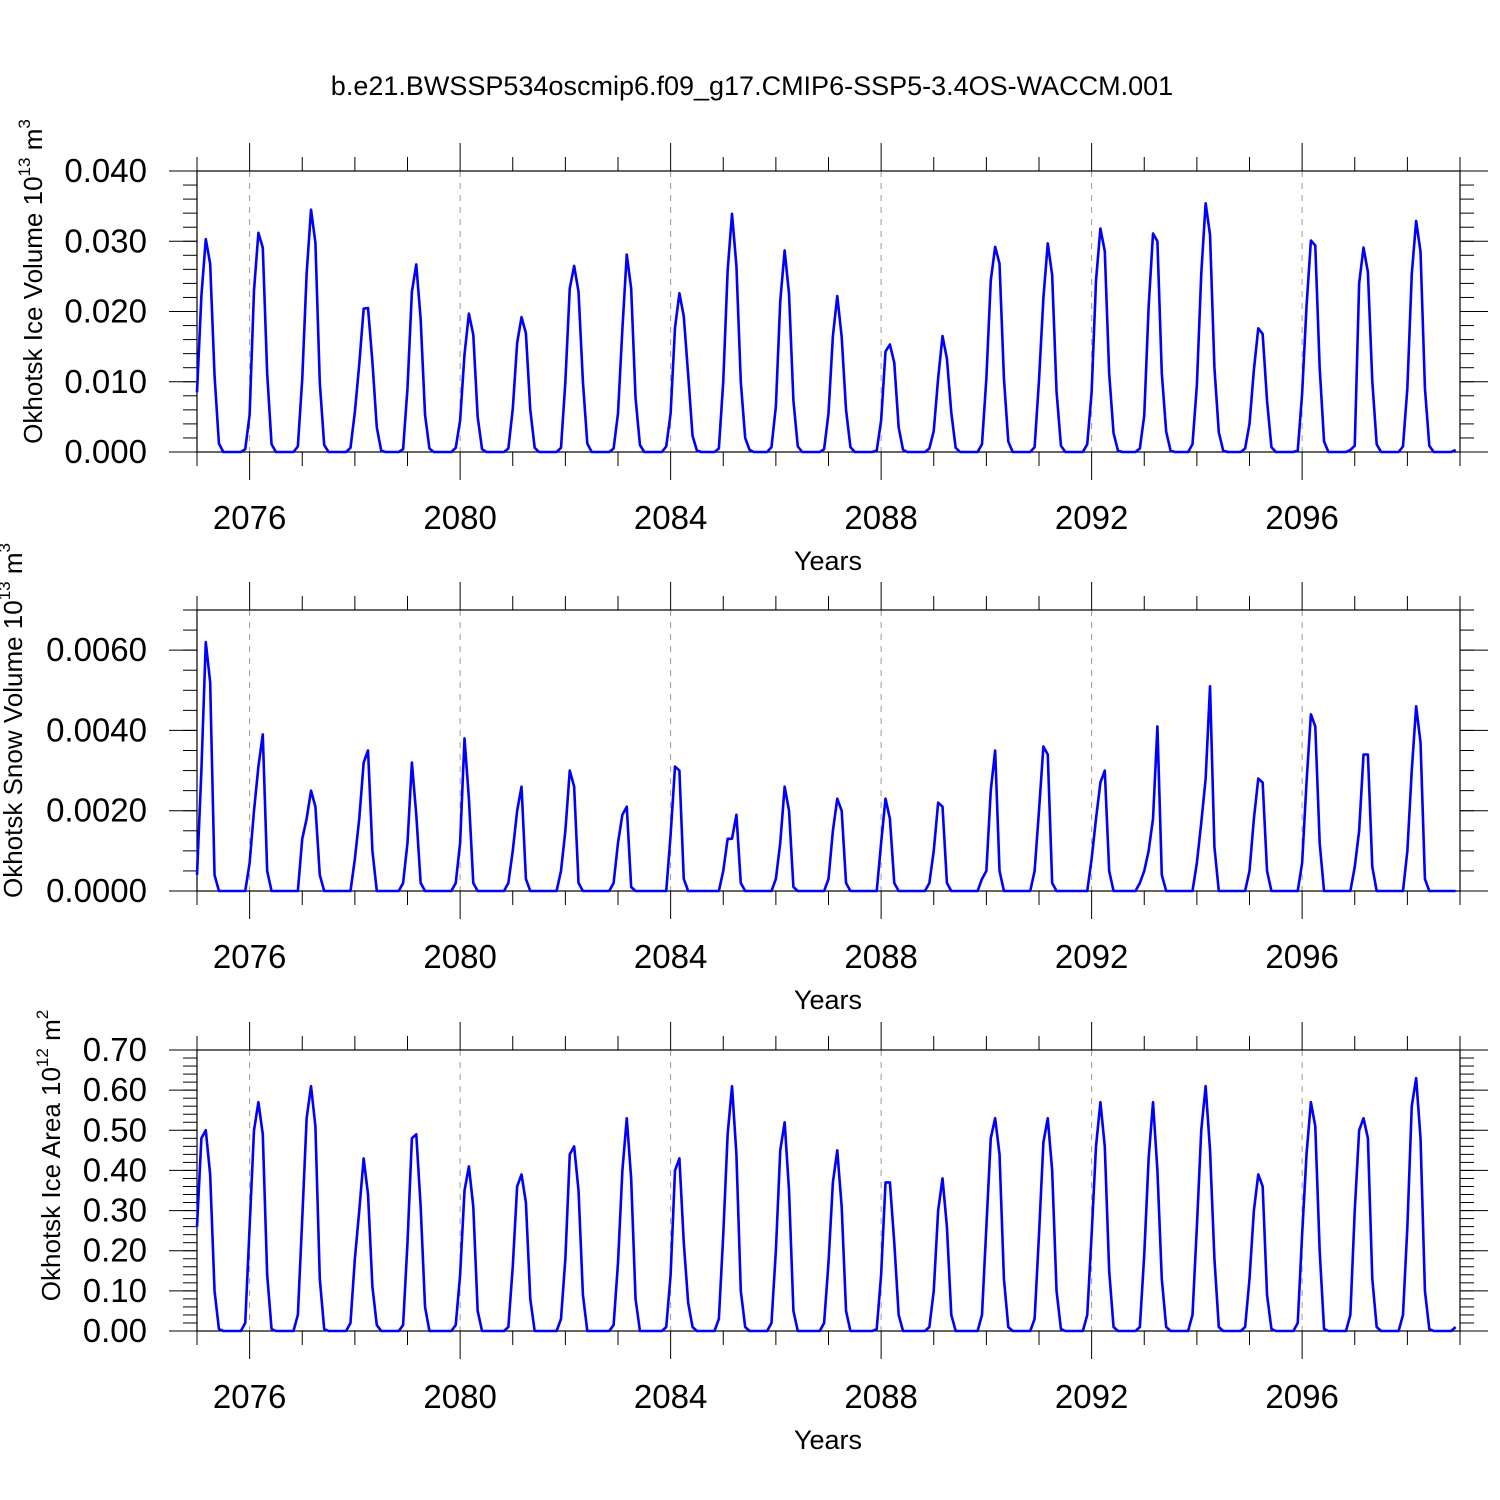 Image resolution: width=1500 pixels, height=1500 pixels. Describe the element at coordinates (115, 1049) in the screenshot. I see `y-tick-label: 0.70` at that location.